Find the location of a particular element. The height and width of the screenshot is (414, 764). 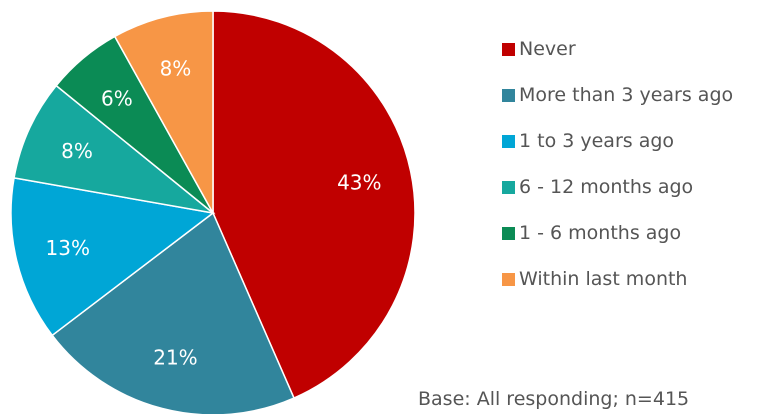

legend-swatch-within-last-month is located at coordinates (508, 279).